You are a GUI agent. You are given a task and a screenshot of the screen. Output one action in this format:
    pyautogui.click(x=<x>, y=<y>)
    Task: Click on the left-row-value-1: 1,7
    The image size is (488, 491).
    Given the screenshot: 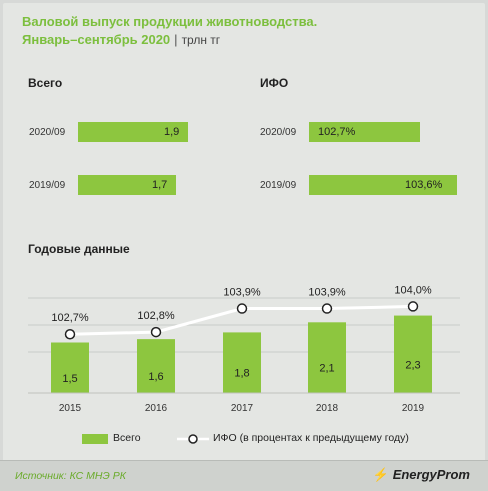 What is the action you would take?
    pyautogui.click(x=160, y=185)
    